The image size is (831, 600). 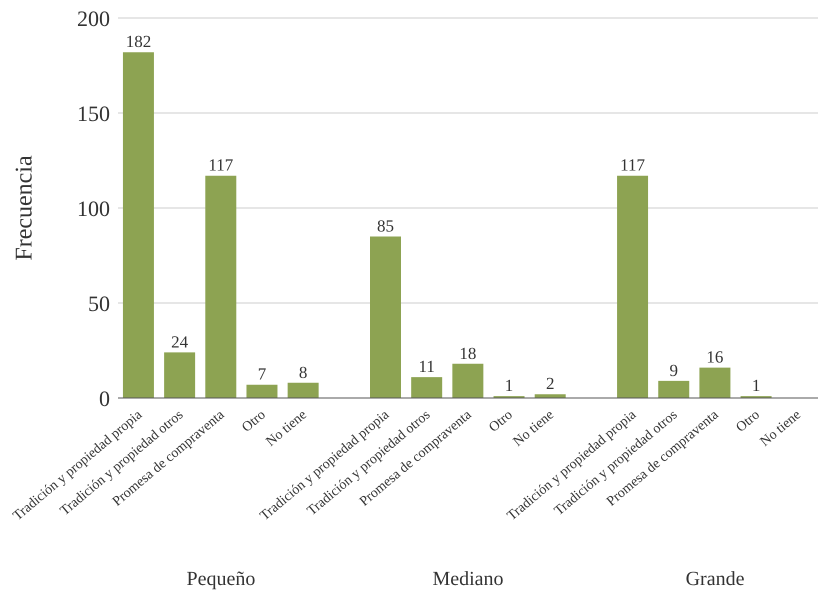 I want to click on text: Pequeño, so click(x=220, y=579).